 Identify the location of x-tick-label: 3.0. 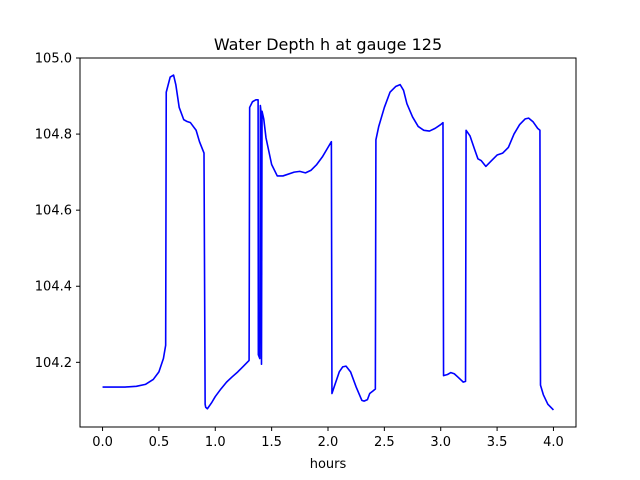
(440, 442).